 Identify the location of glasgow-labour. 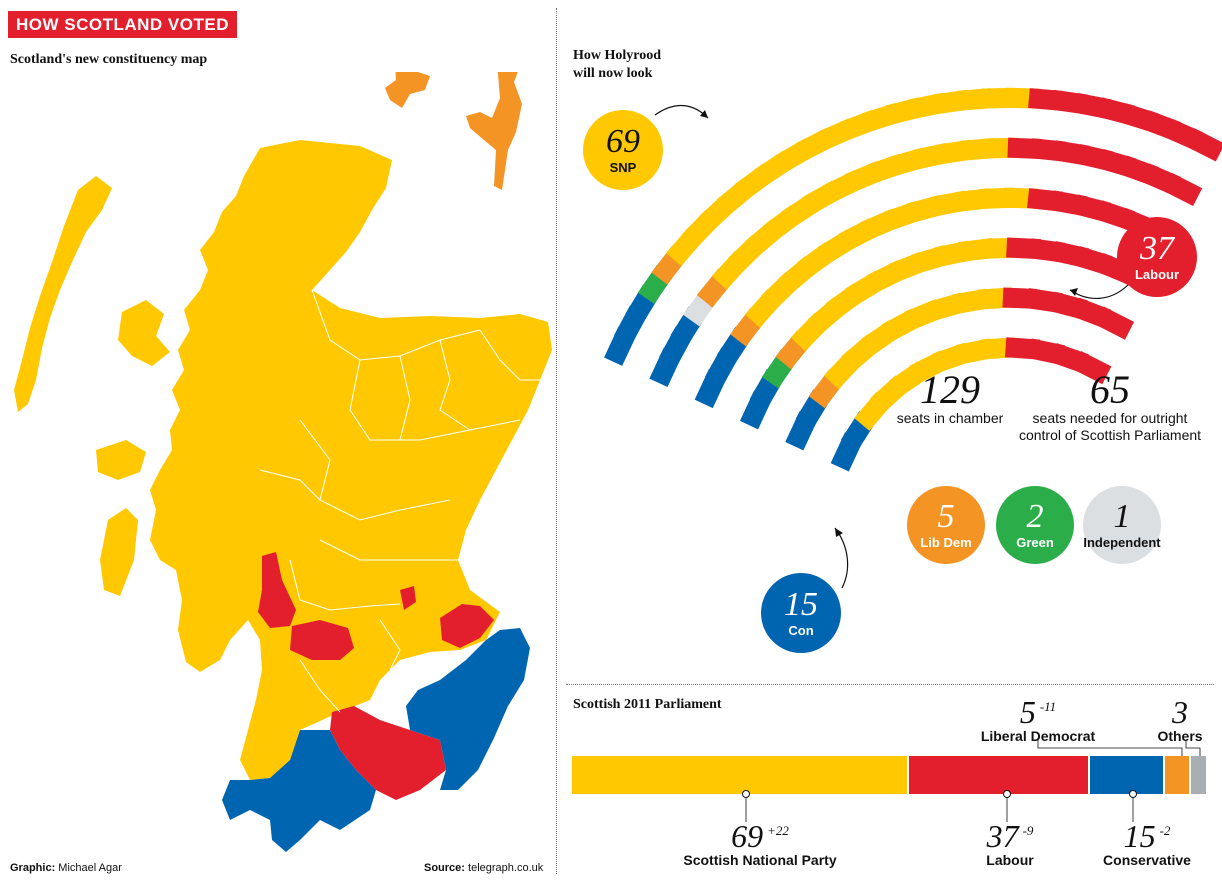
(306, 606).